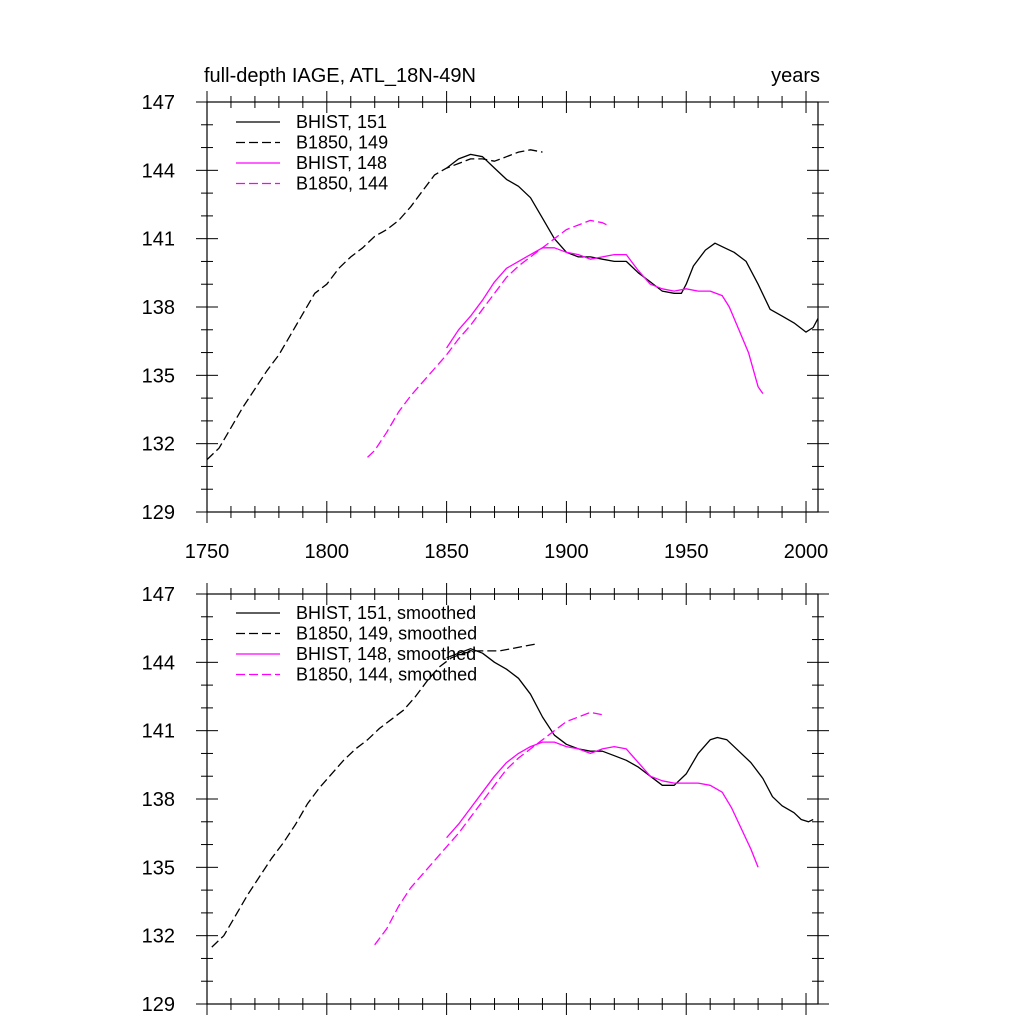 The height and width of the screenshot is (1024, 1024). I want to click on legend-label: B1850, 144, so click(342, 184).